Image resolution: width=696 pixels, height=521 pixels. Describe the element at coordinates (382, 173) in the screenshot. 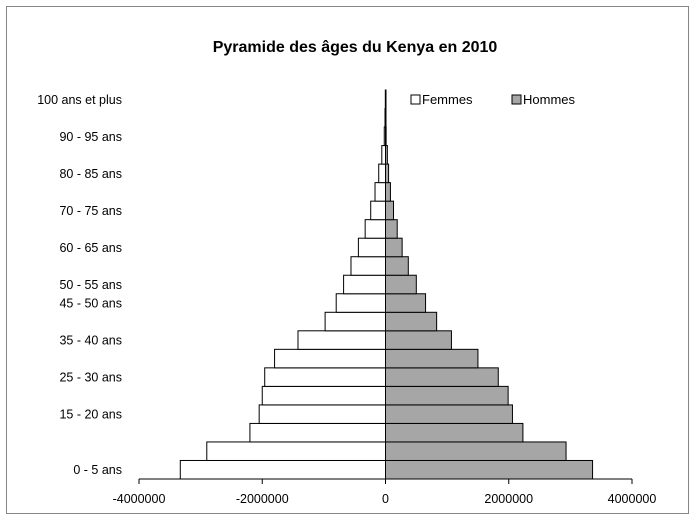

I see `bar-femmes-80---85-ans` at that location.